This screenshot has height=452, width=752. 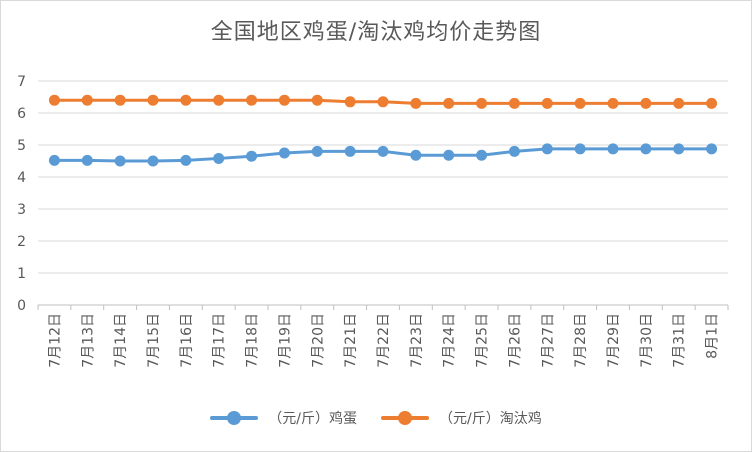 What do you see at coordinates (490, 419) in the screenshot?
I see `legend-label-culled-hens: （元/斤）淘汰鸡` at bounding box center [490, 419].